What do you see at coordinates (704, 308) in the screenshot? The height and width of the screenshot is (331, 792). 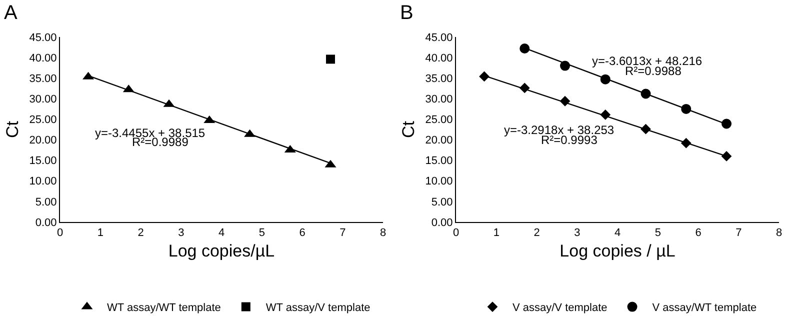 I see `legend-label: V assay/WT template` at bounding box center [704, 308].